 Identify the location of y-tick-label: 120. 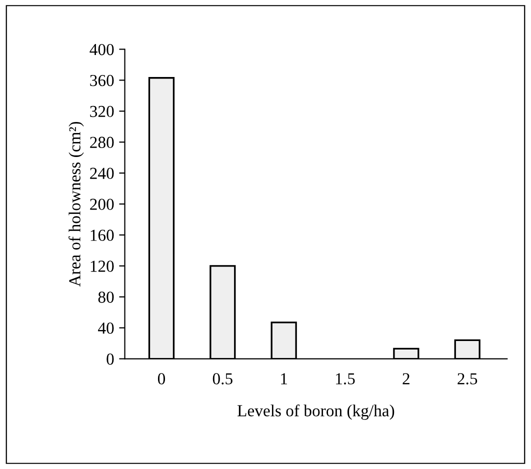
(102, 266).